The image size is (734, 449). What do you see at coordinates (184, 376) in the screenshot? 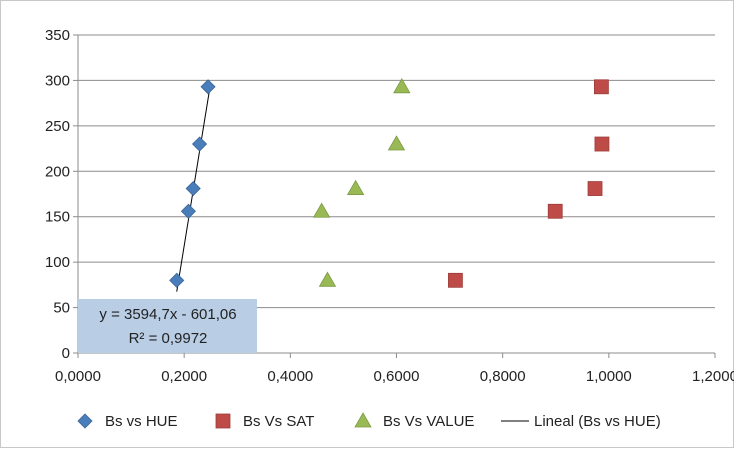
I see `x-tick-label: 0,2000` at bounding box center [184, 376].